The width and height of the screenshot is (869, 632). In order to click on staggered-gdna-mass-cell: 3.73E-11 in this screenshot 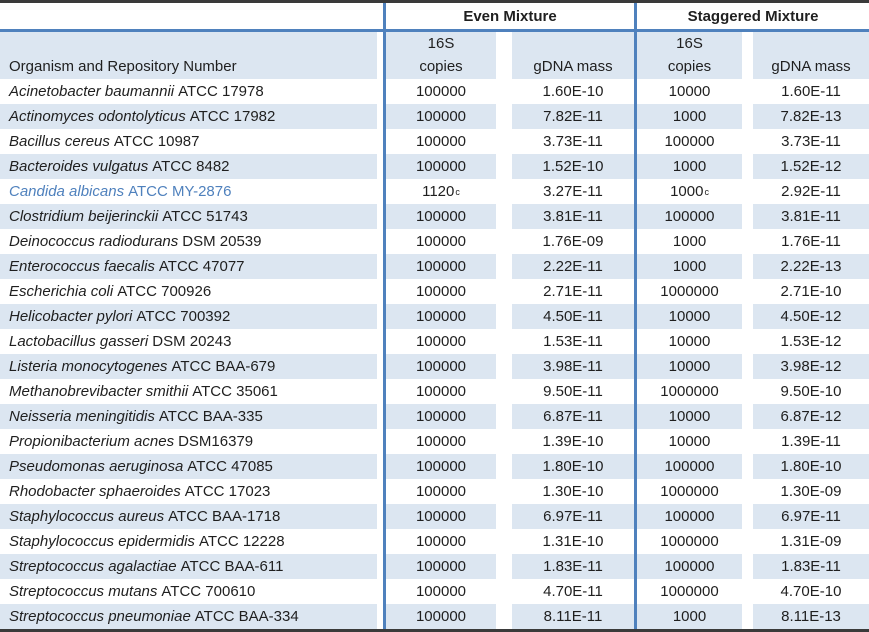, I will do `click(811, 141)`.